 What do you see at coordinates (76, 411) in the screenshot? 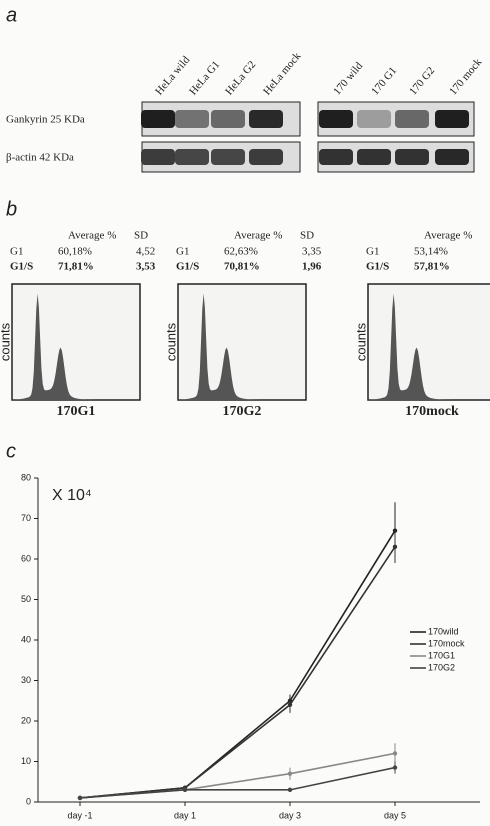
I see `histogram-title: 170G1` at bounding box center [76, 411].